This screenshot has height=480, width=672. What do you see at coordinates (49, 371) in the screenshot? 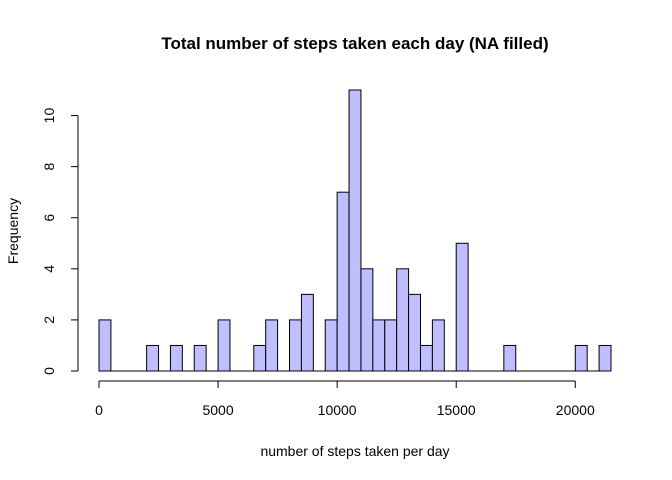
I see `y-tick-label: 0` at bounding box center [49, 371].